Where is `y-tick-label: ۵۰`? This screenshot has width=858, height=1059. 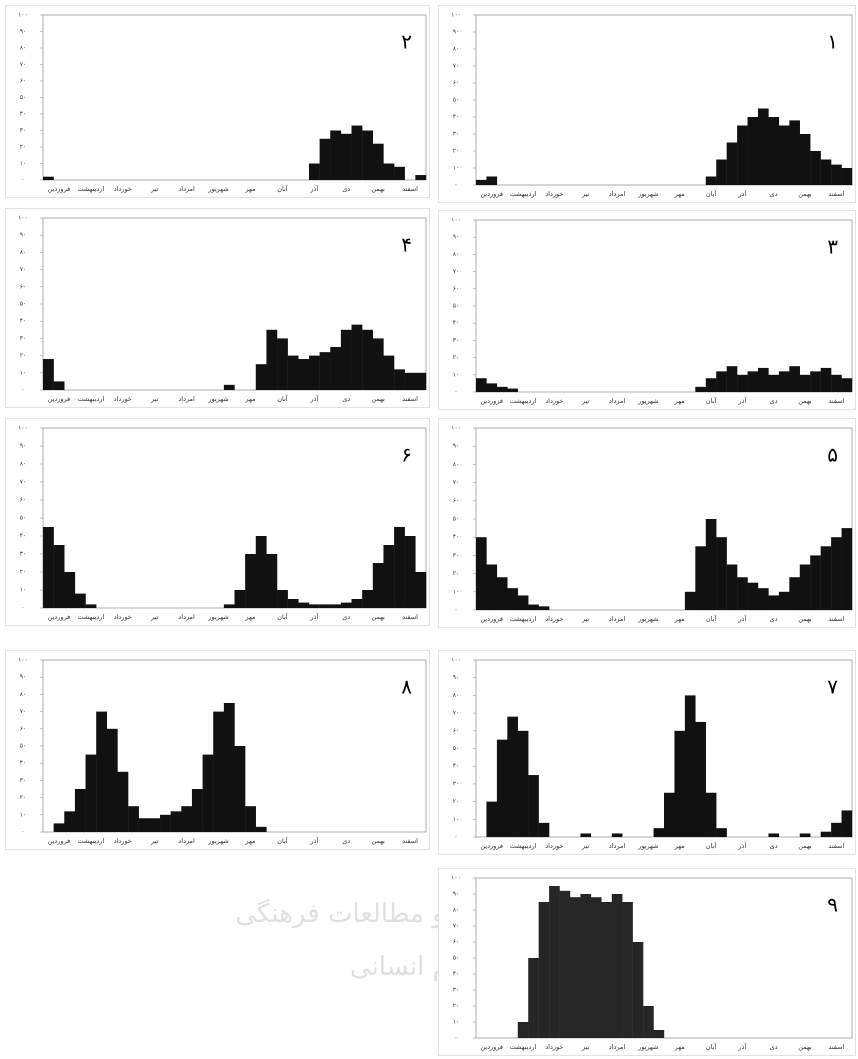
y-tick-label: ۵۰ is located at coordinates (456, 519).